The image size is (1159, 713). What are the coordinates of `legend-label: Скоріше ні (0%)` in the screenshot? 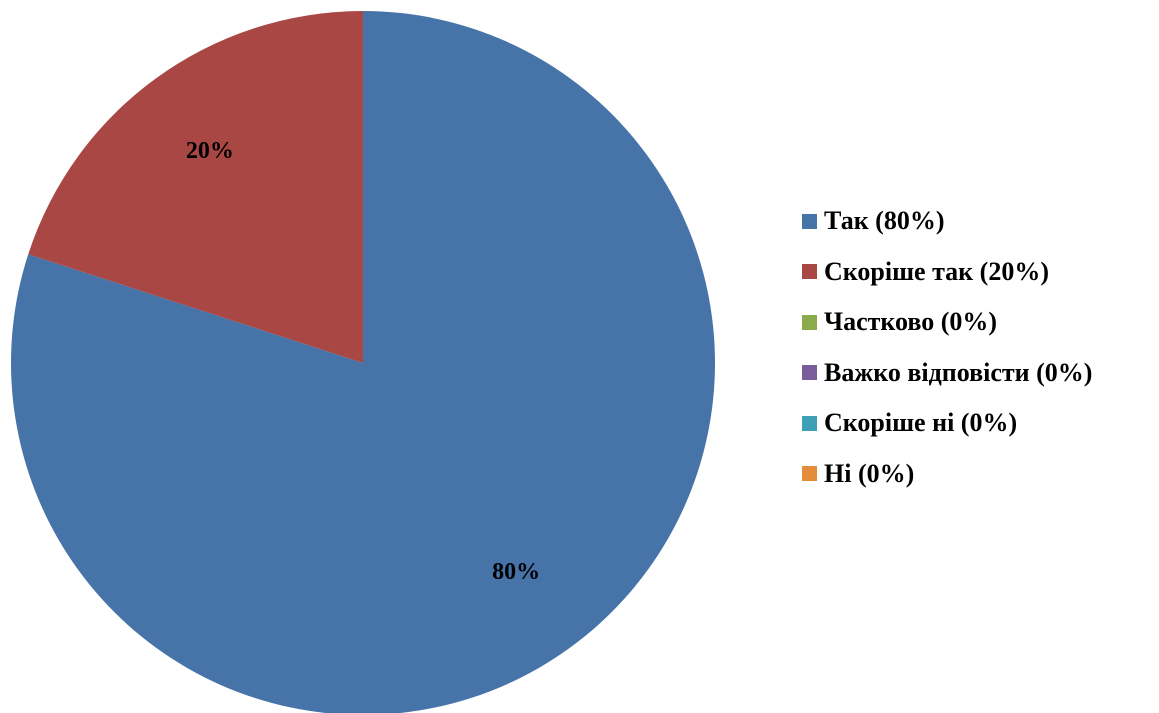 It's located at (921, 423).